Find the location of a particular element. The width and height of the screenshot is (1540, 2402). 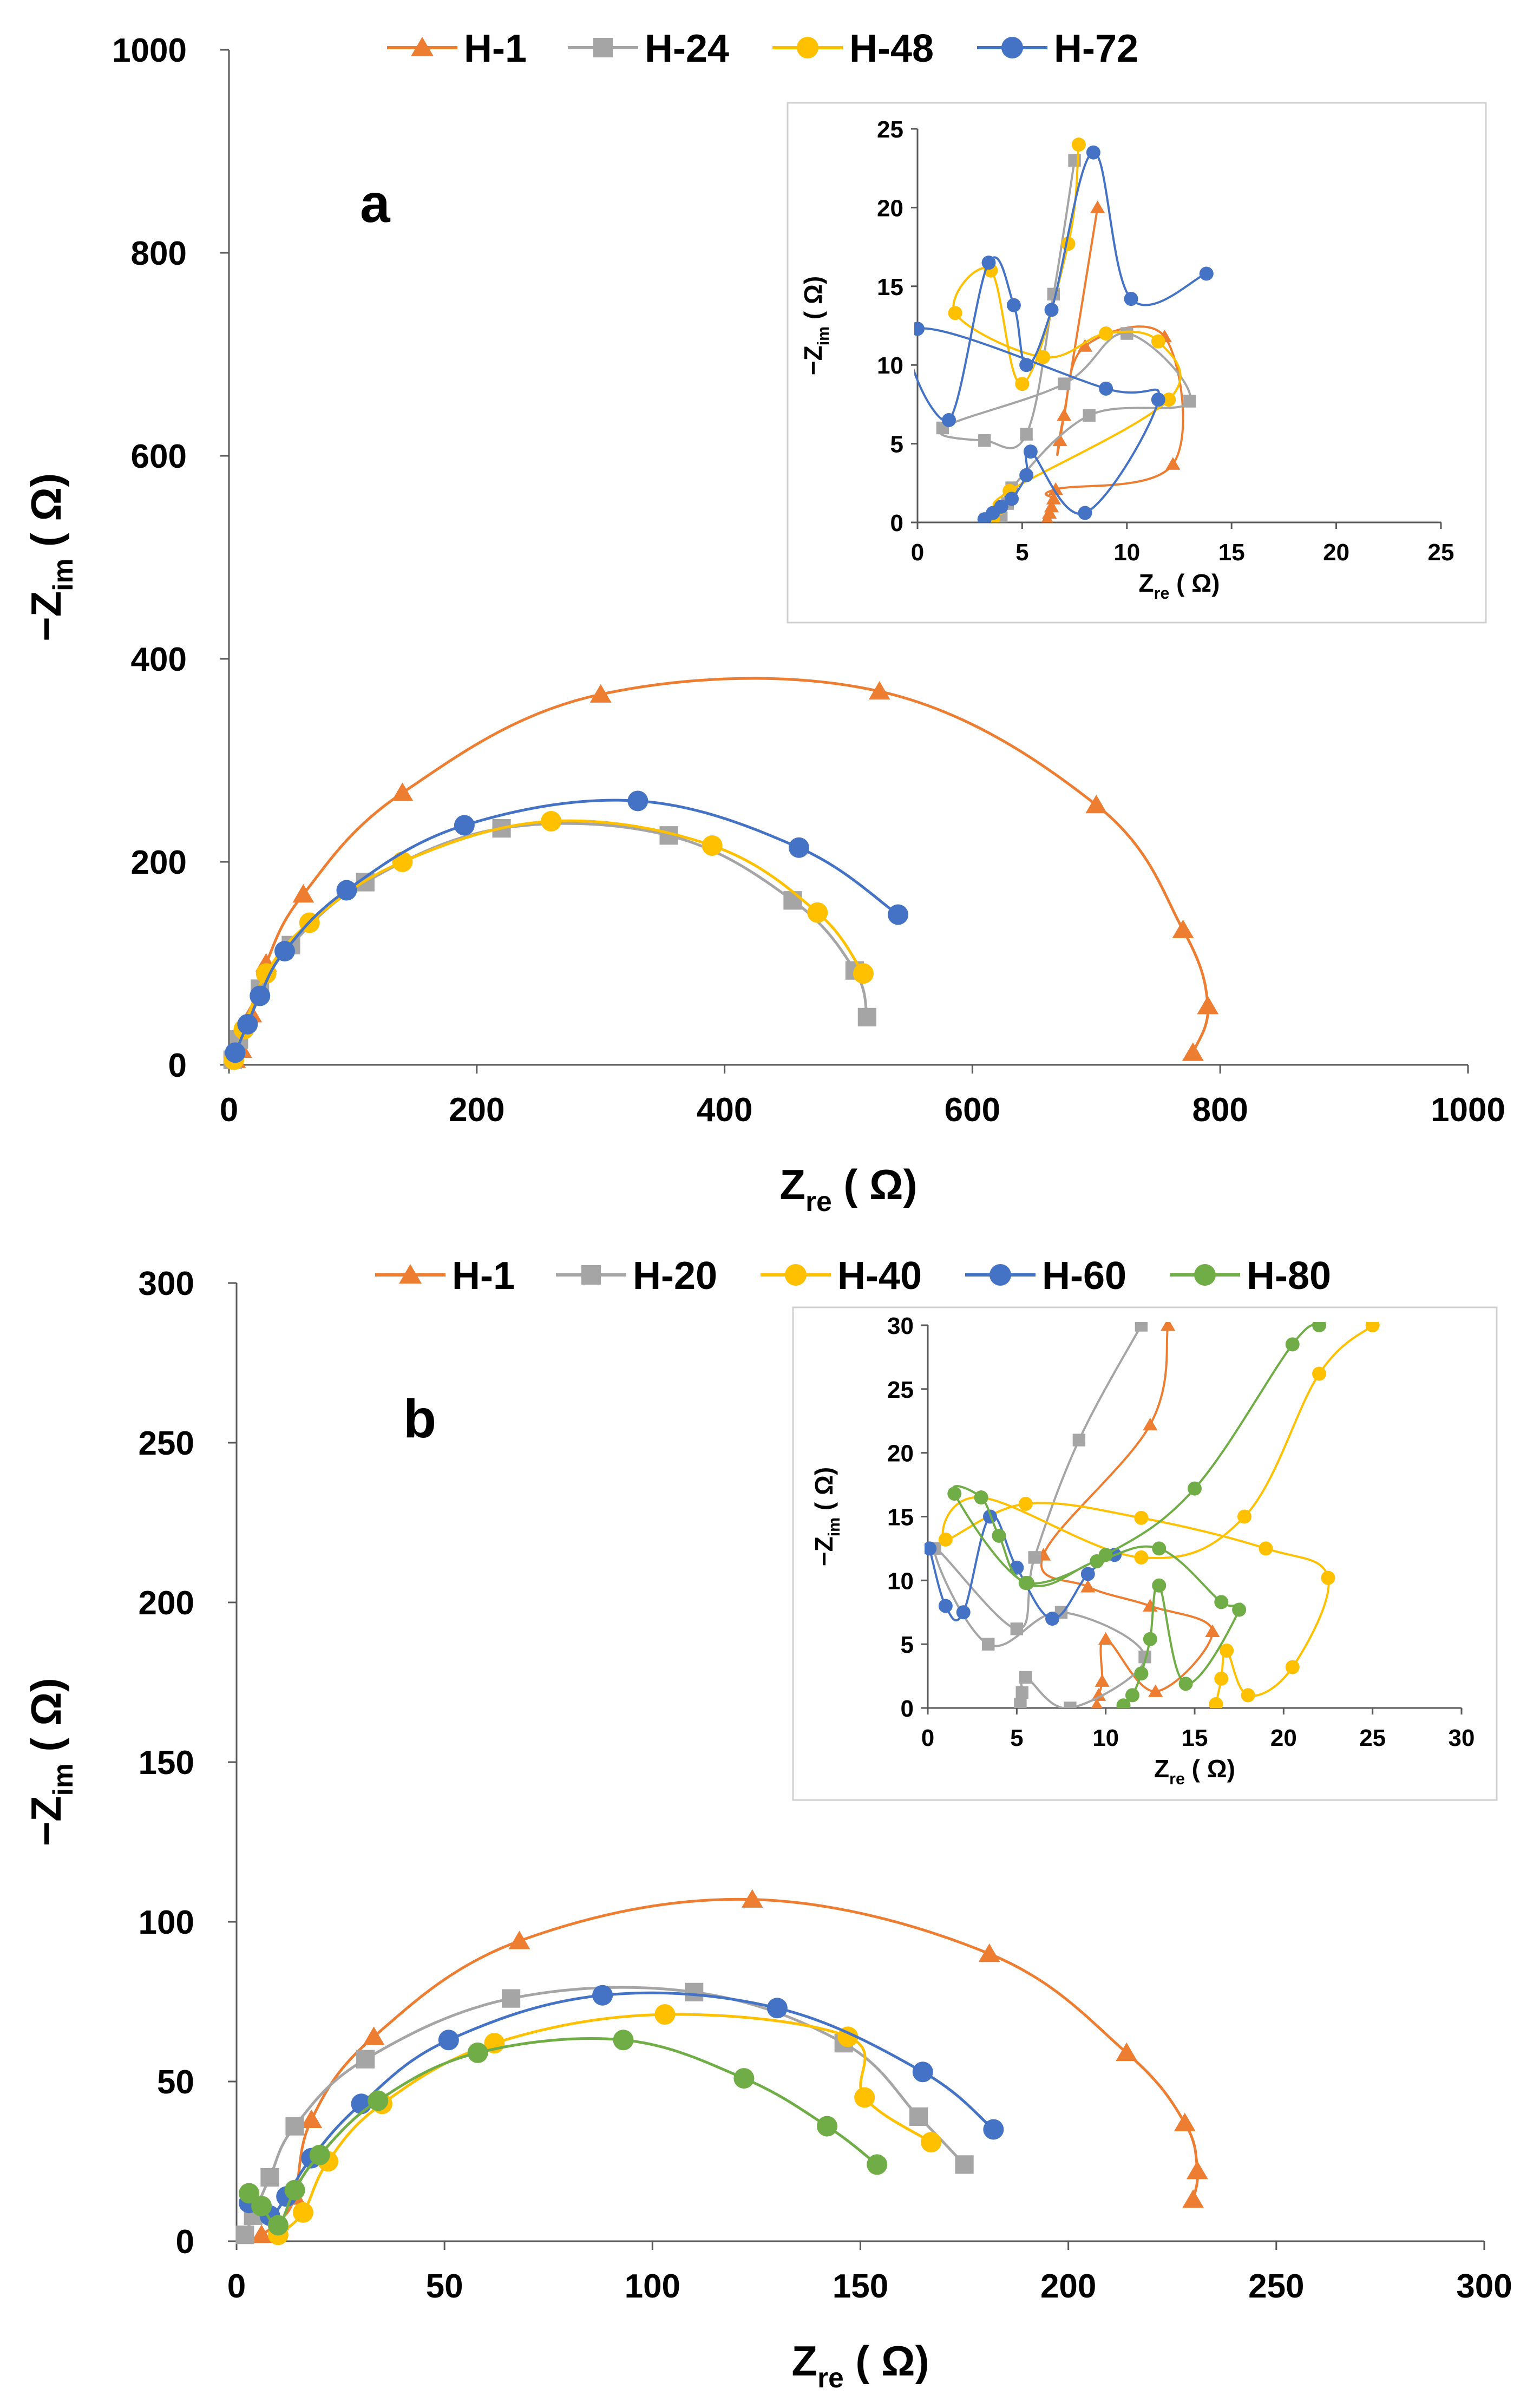

legend-label: H-1 is located at coordinates (483, 1276).